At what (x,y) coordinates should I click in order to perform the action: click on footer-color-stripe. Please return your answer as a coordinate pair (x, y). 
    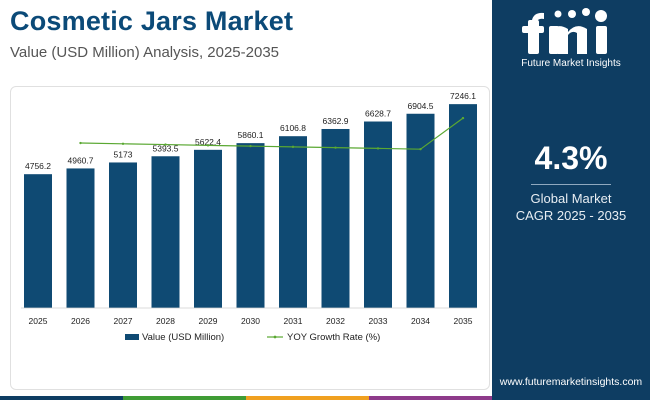
    Looking at the image, I should click on (246, 398).